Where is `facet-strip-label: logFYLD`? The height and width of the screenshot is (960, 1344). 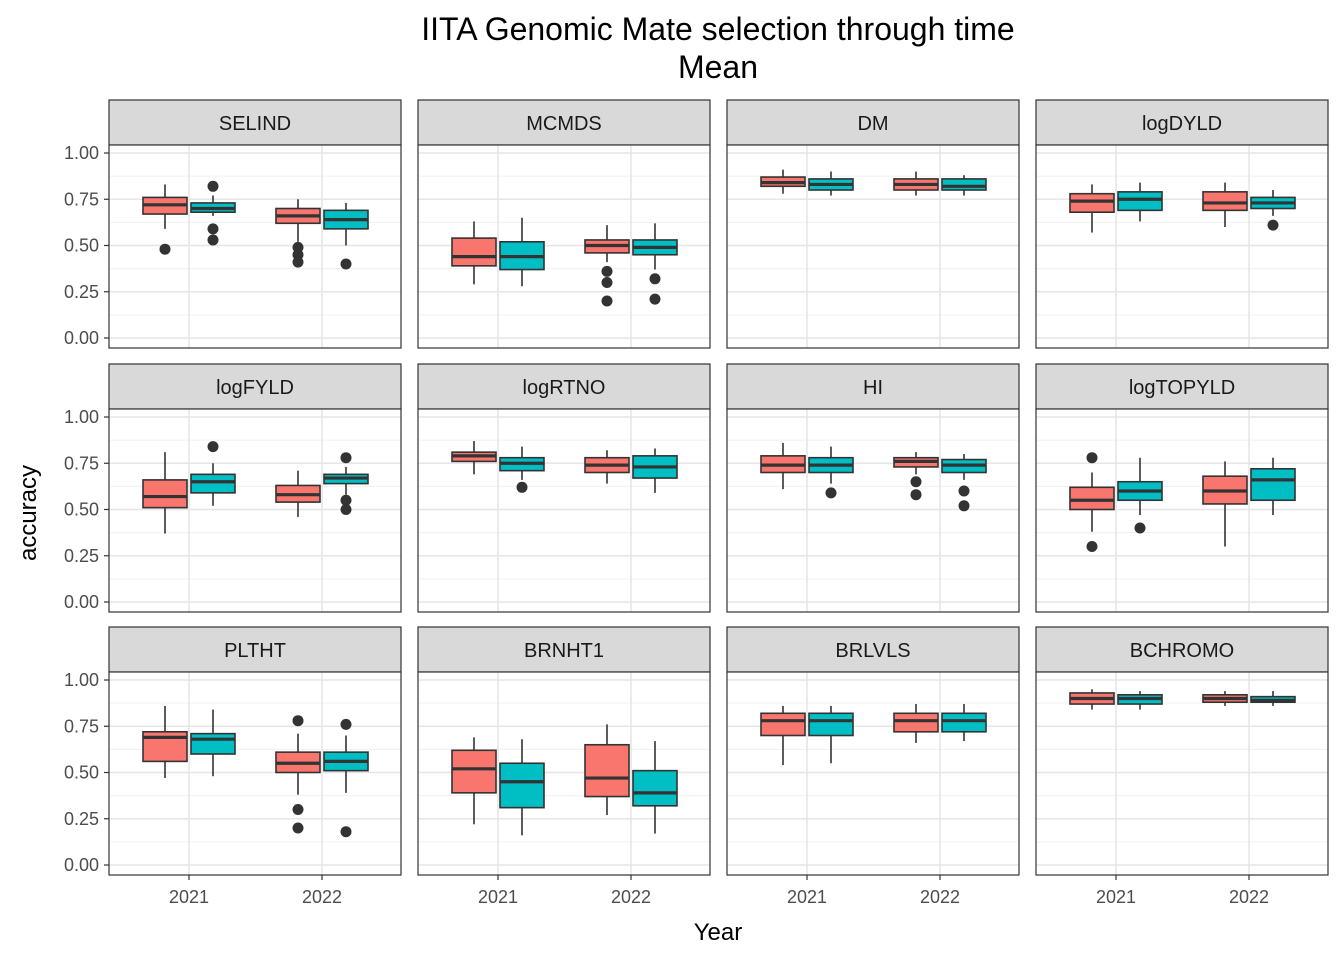
facet-strip-label: logFYLD is located at coordinates (255, 388).